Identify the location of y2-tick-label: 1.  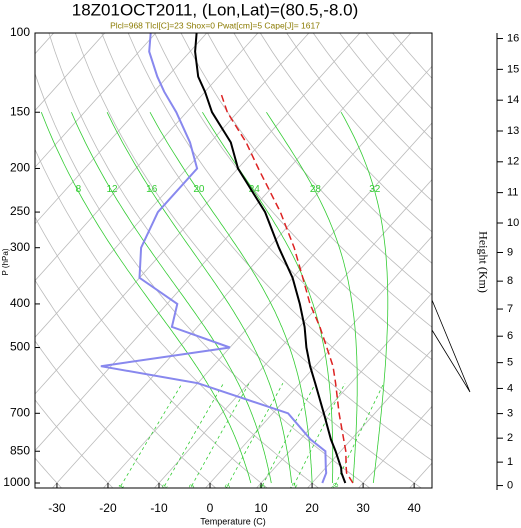
(510, 462).